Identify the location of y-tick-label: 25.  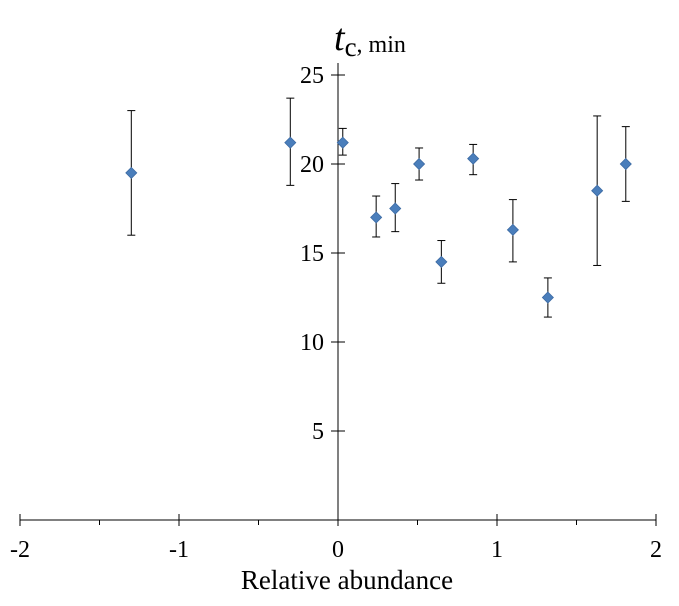
(312, 76).